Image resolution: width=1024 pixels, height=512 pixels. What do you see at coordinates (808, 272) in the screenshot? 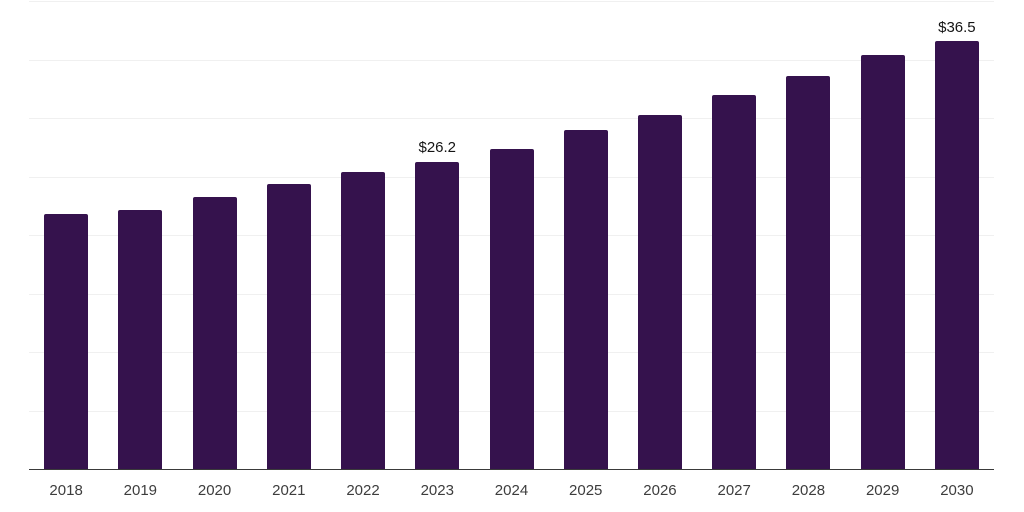
I see `bar-2028` at bounding box center [808, 272].